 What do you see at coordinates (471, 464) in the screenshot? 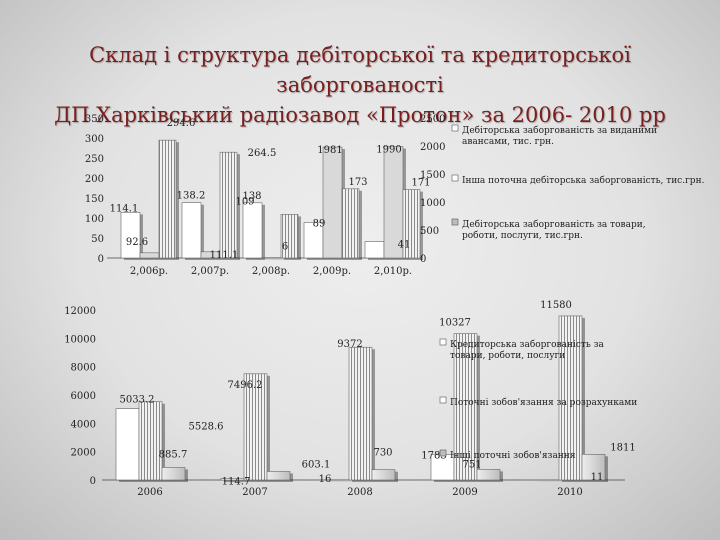
I see `bottom-data-label: 751` at bounding box center [471, 464].